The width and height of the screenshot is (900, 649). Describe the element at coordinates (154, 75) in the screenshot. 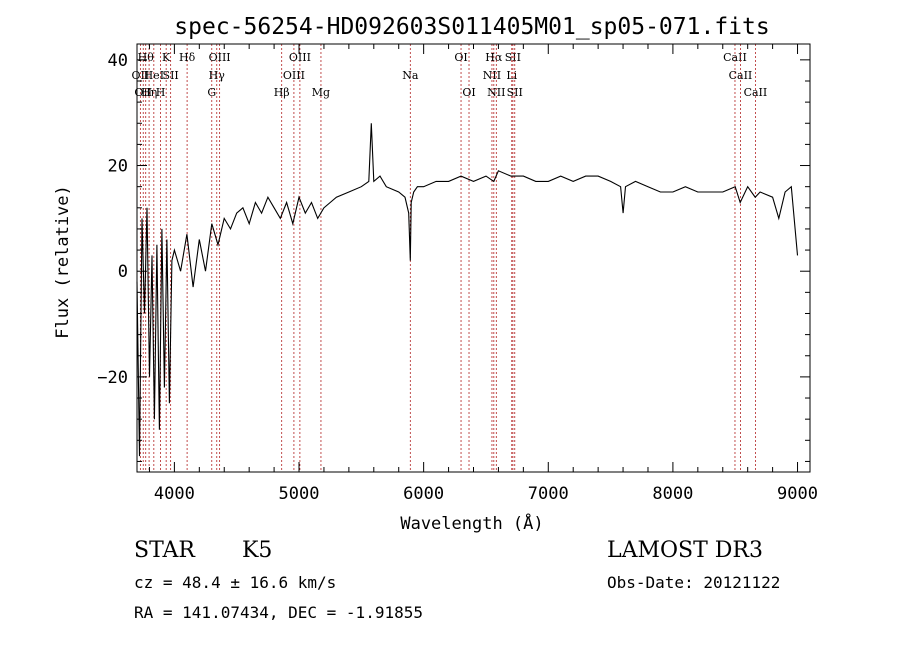

I see `marker-label: HeI` at that location.